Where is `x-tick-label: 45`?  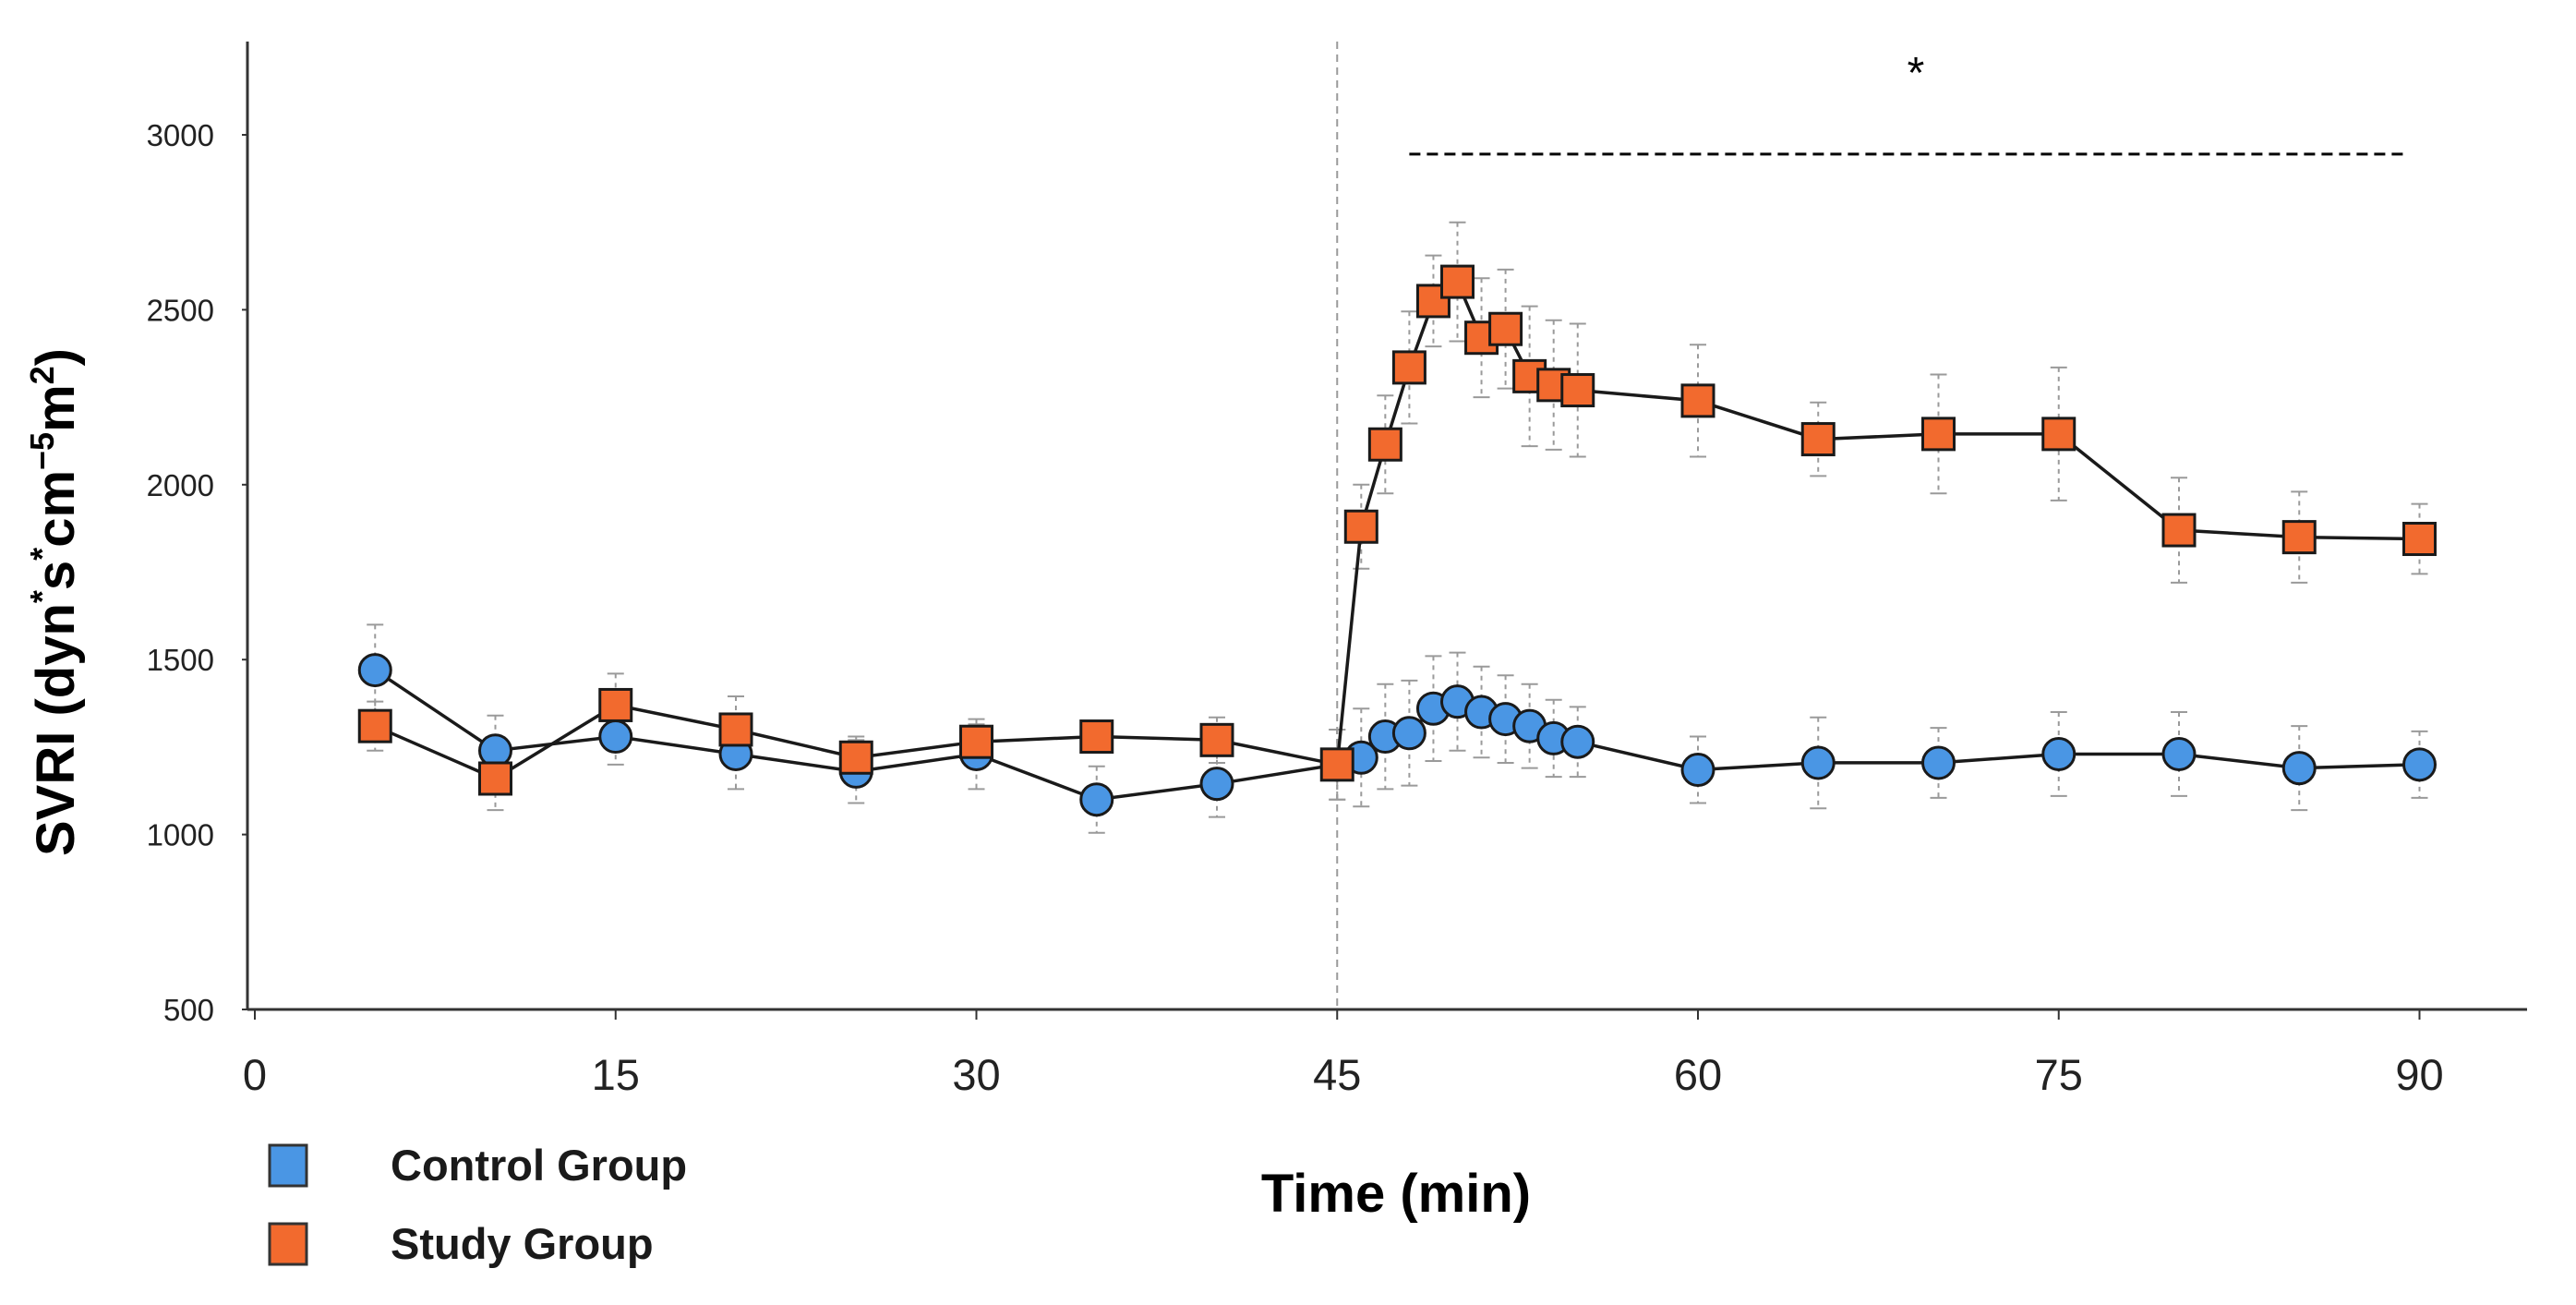 x-tick-label: 45 is located at coordinates (1337, 1074).